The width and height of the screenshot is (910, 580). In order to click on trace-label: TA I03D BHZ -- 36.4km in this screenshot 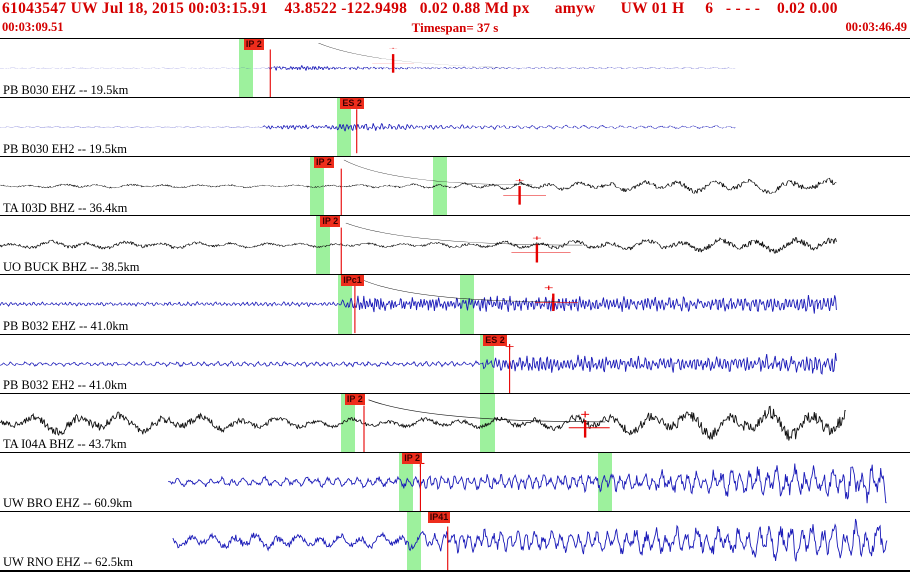, I will do `click(65, 207)`.